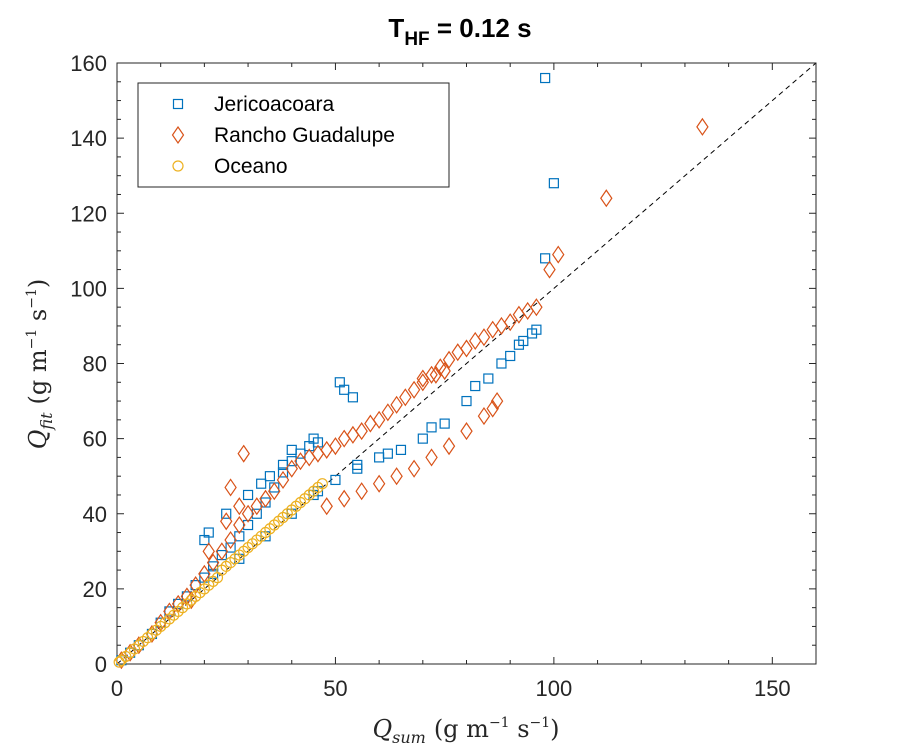 The image size is (900, 750). What do you see at coordinates (335, 688) in the screenshot?
I see `x-tick-label: 50` at bounding box center [335, 688].